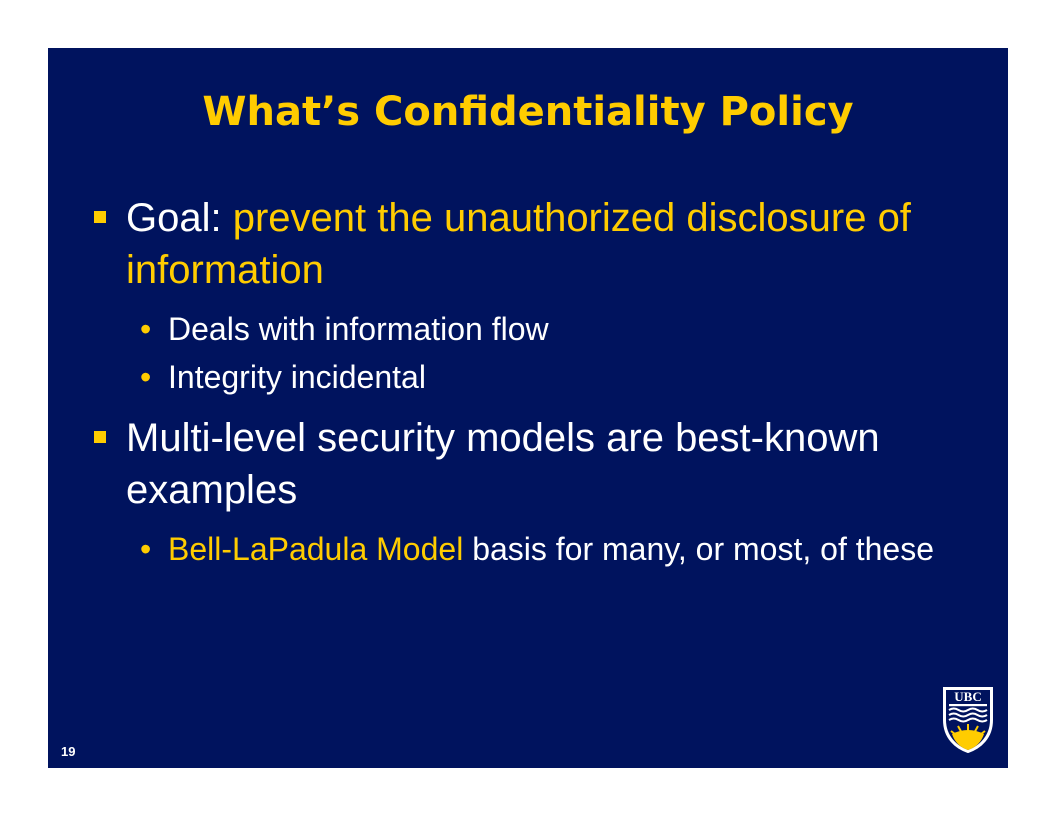 This screenshot has height=816, width=1056. What do you see at coordinates (967, 696) in the screenshot?
I see `logo-text: UBC` at bounding box center [967, 696].